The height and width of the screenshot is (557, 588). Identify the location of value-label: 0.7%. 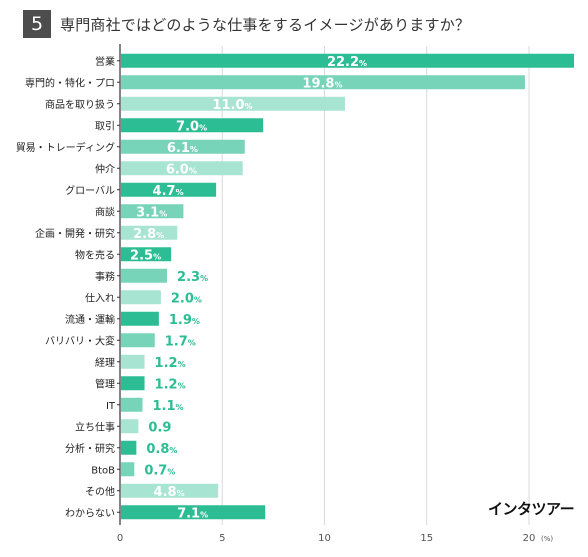
(159, 470).